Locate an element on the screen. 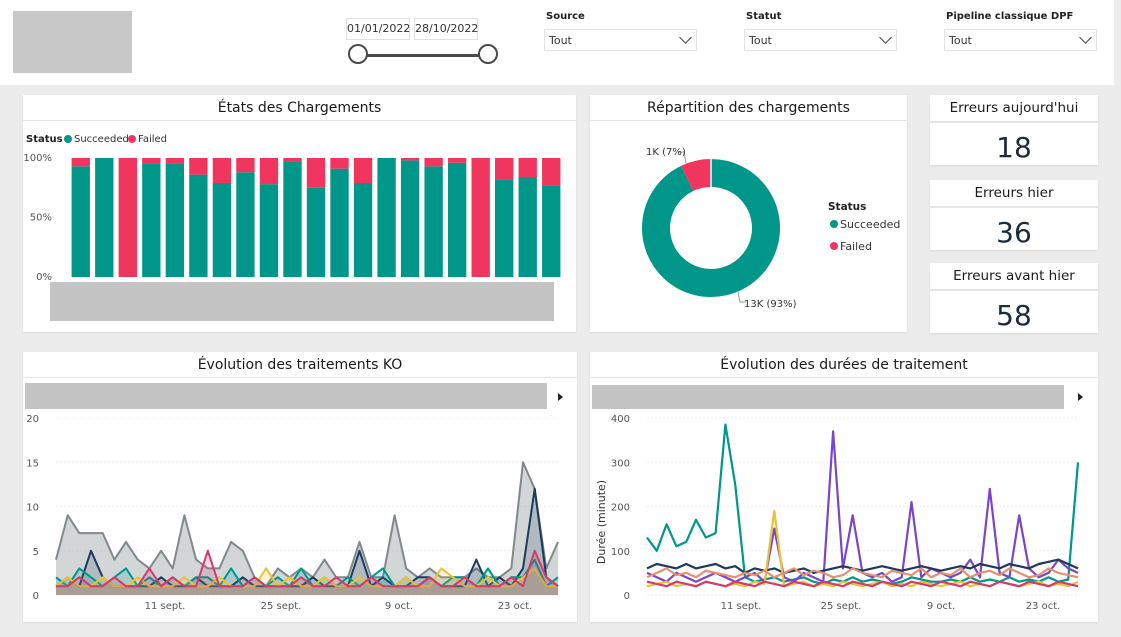  y-tick-label: 400 is located at coordinates (620, 419).